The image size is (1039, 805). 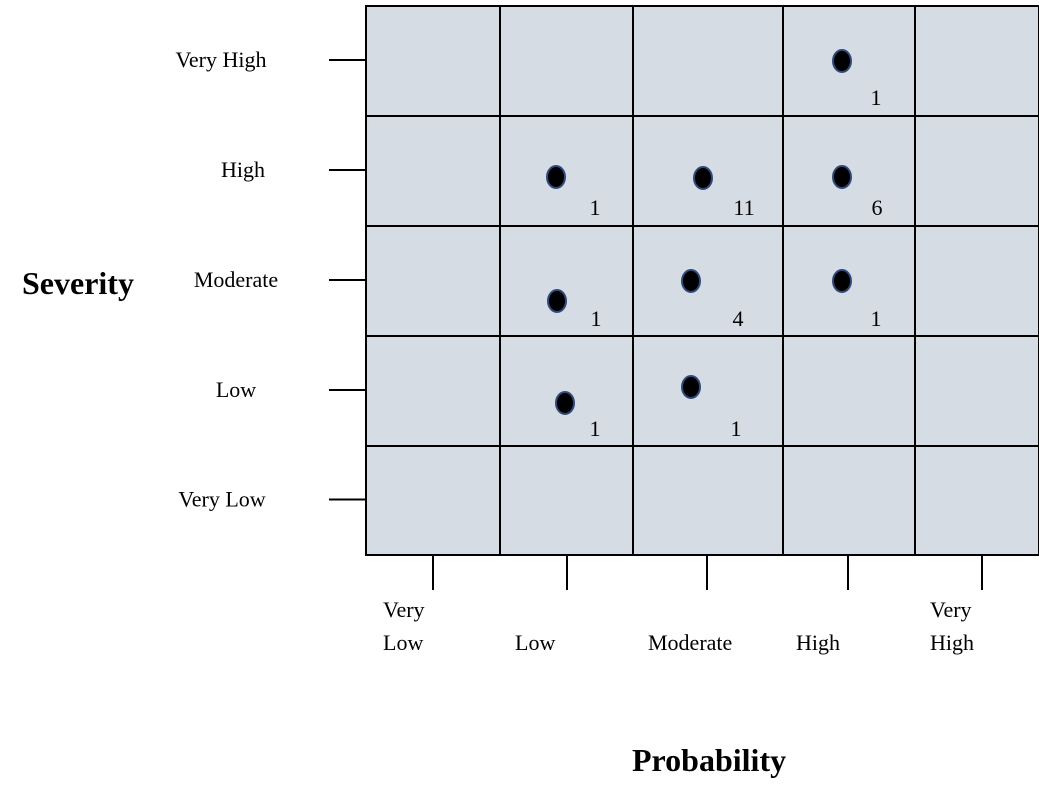 I want to click on count-label-low-moderate: 1, so click(x=596, y=318).